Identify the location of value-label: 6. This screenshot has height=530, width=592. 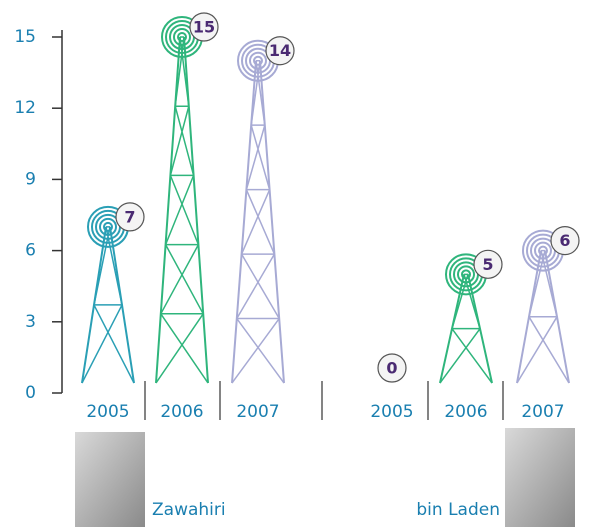
(564, 240).